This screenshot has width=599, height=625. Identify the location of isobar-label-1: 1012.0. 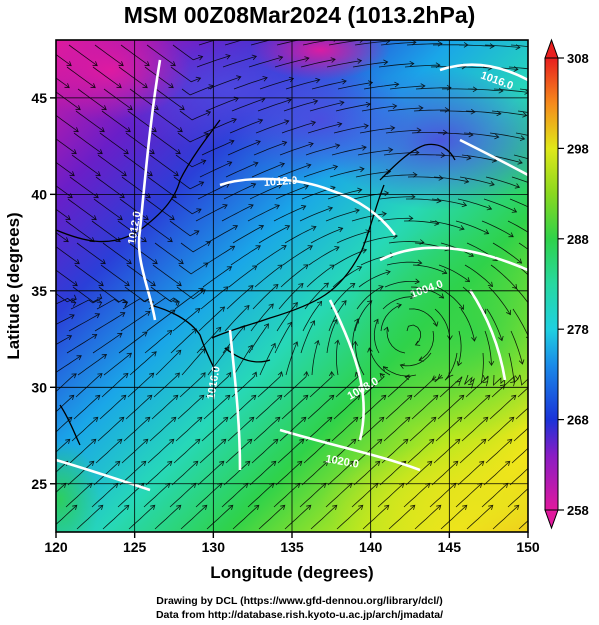
(280, 182).